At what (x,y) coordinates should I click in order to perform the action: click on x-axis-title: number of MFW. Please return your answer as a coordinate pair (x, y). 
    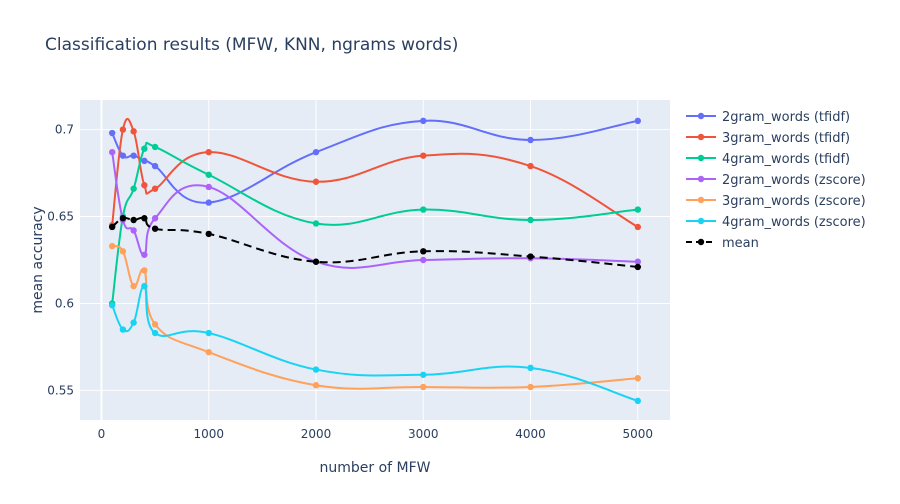
    Looking at the image, I should click on (374, 468).